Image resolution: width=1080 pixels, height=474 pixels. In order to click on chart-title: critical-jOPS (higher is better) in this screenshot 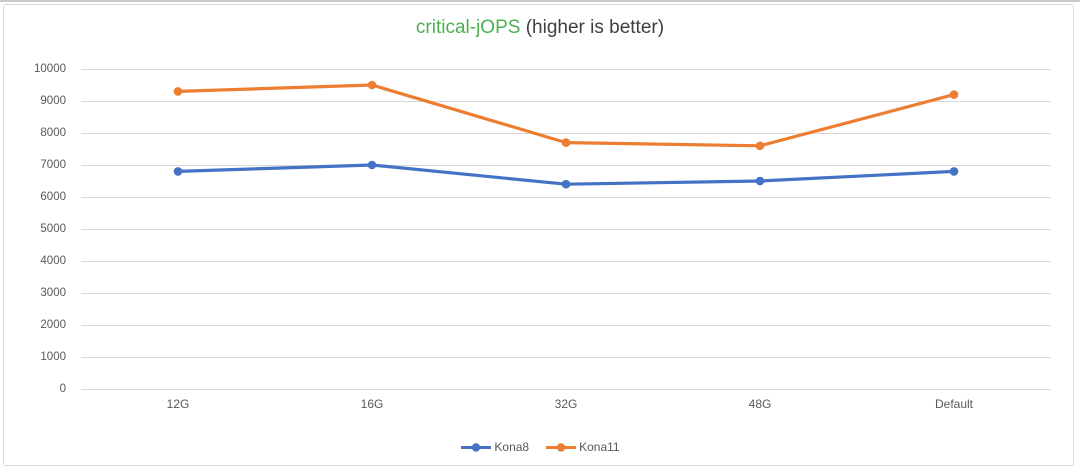, I will do `click(540, 28)`.